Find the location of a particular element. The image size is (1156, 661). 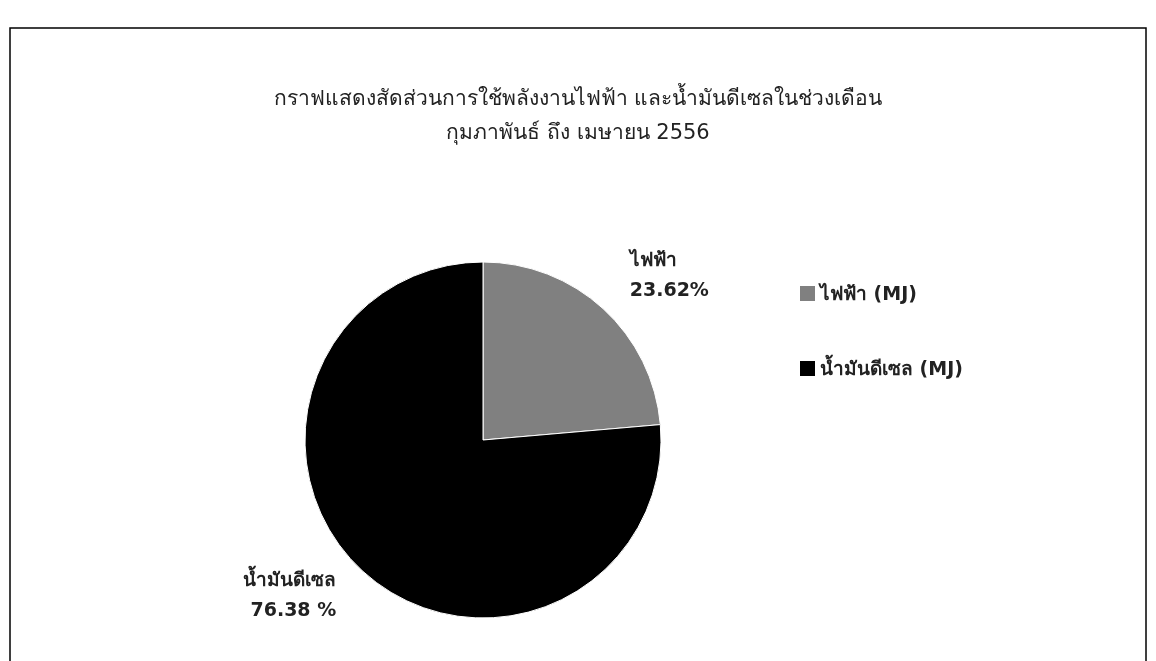

chart-title: กราฟแสดงสัดส่วนการใช้พลังงานไฟฟ้า และน้ำมันดีเซลในช่วงเดือน กุมภาพันธ์ ถึง เมษายน 2556 is located at coordinates (578, 114).